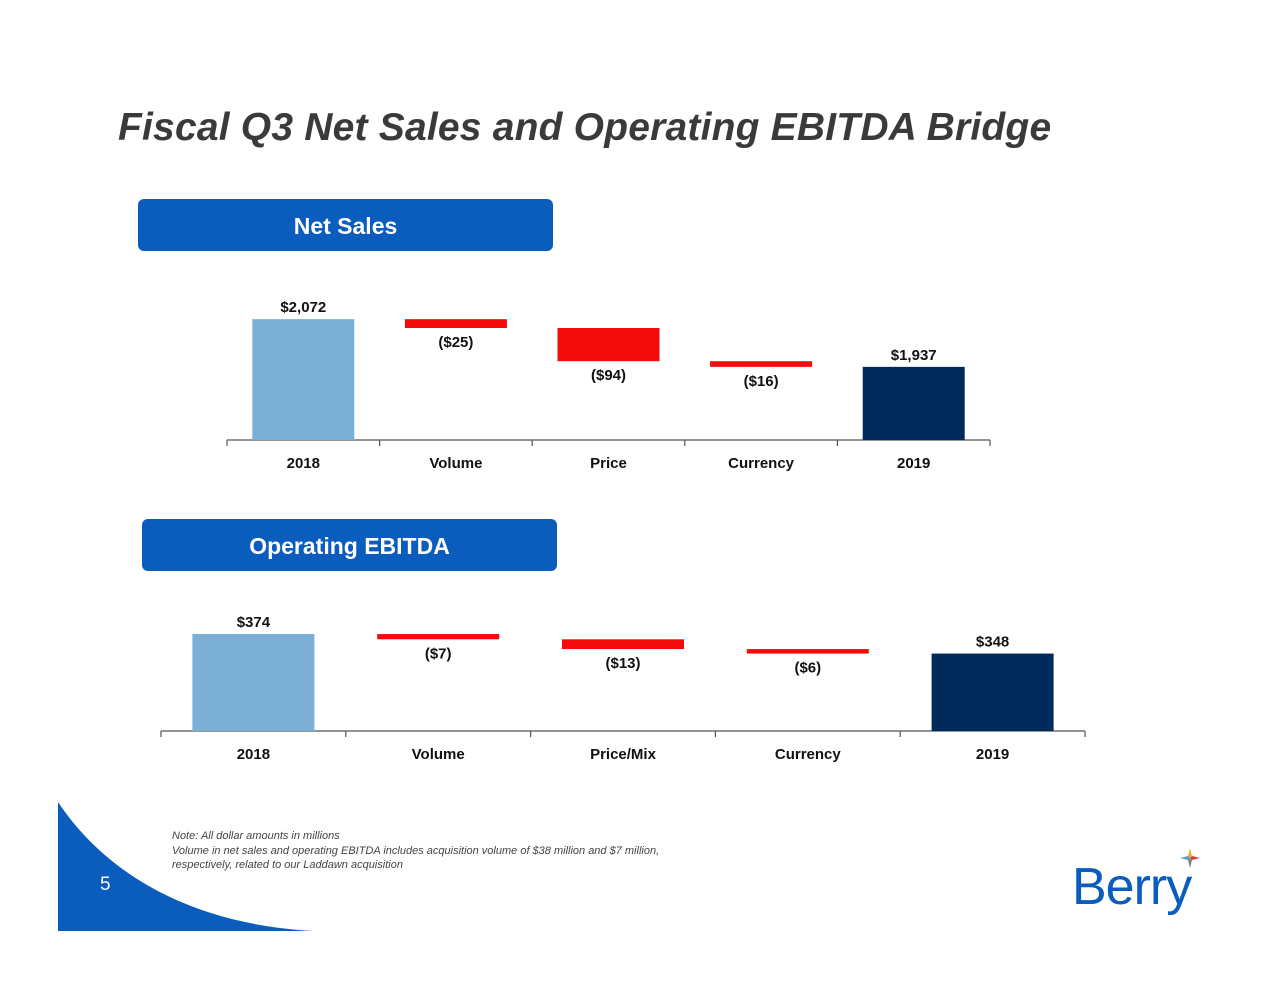  I want to click on operating-ebitda-banner: Operating EBITDA, so click(349, 545).